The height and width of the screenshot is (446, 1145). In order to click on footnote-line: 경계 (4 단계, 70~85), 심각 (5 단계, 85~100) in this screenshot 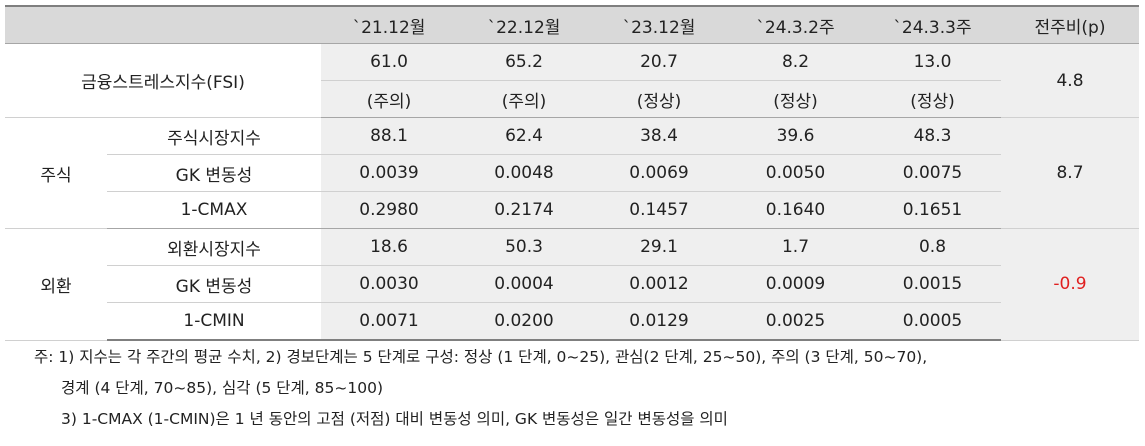, I will do `click(222, 388)`.